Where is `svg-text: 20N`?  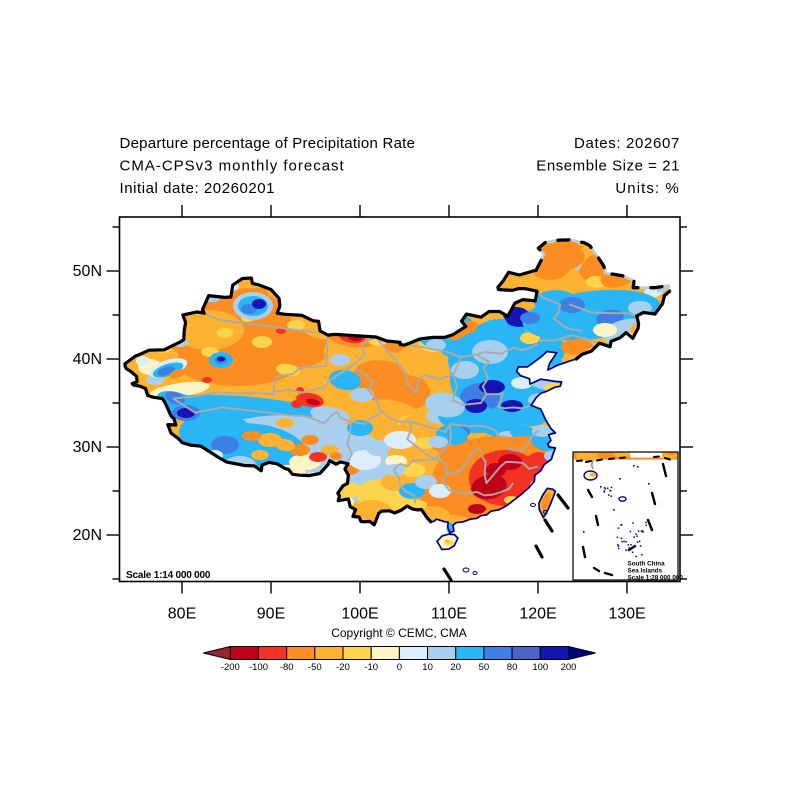
svg-text: 20N is located at coordinates (87, 535).